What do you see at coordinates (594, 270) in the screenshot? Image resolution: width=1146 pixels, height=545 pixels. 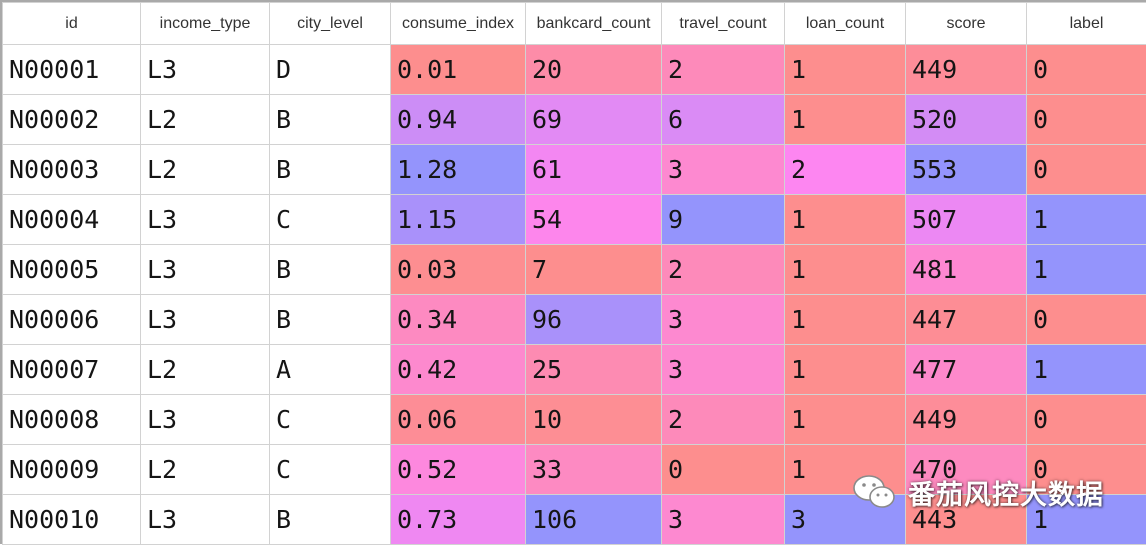 I see `cell-bankcard-count: 7` at bounding box center [594, 270].